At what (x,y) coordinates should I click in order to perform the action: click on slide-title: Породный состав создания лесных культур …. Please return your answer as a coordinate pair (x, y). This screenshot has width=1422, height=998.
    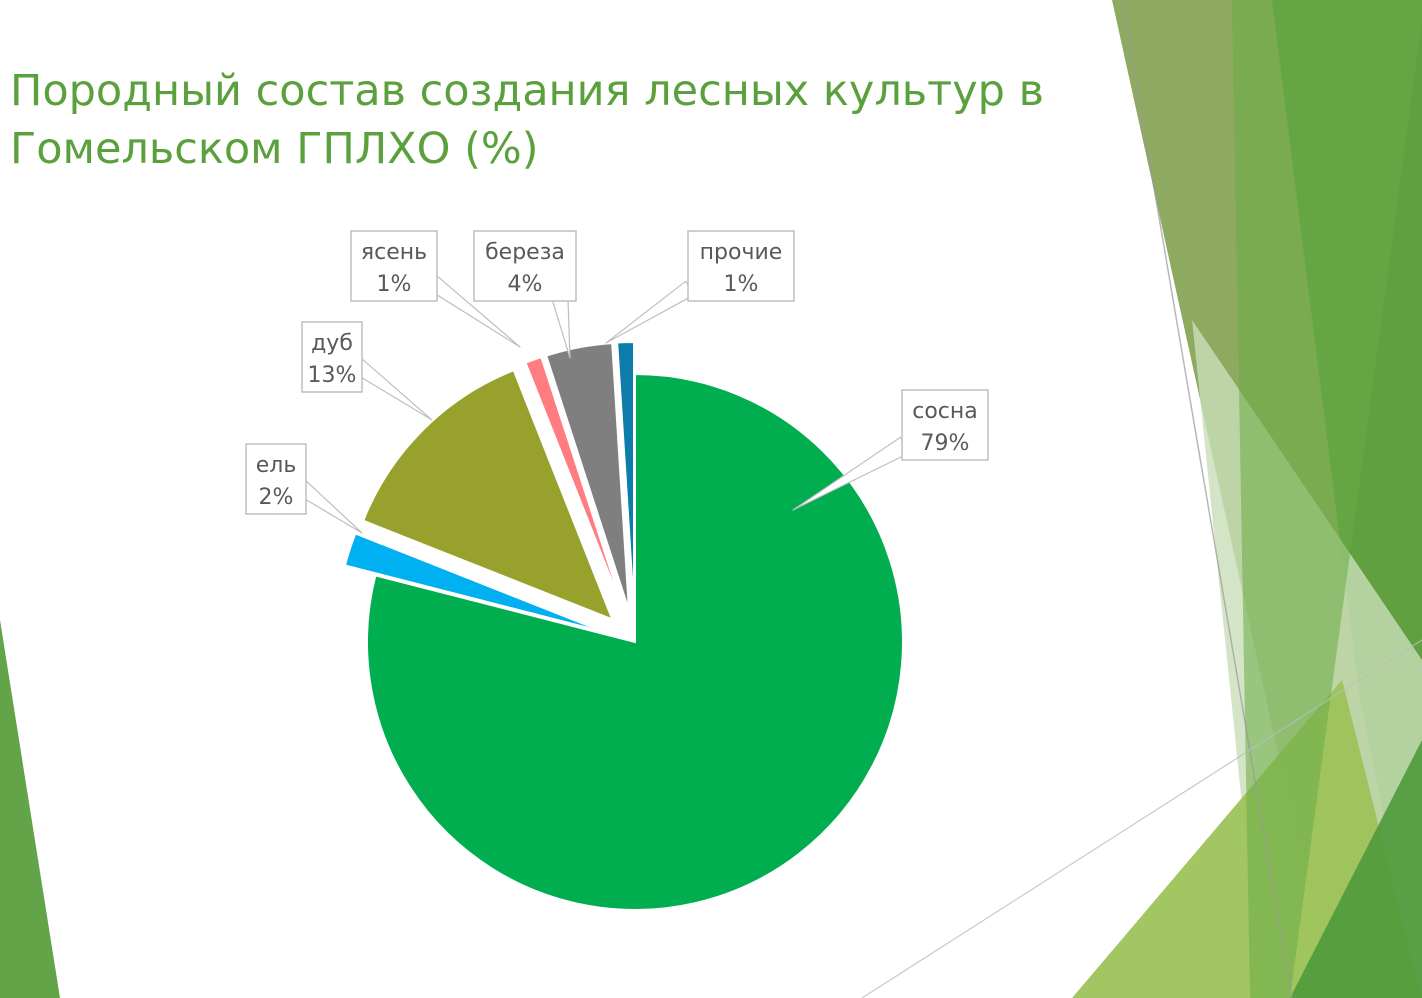
    Looking at the image, I should click on (527, 120).